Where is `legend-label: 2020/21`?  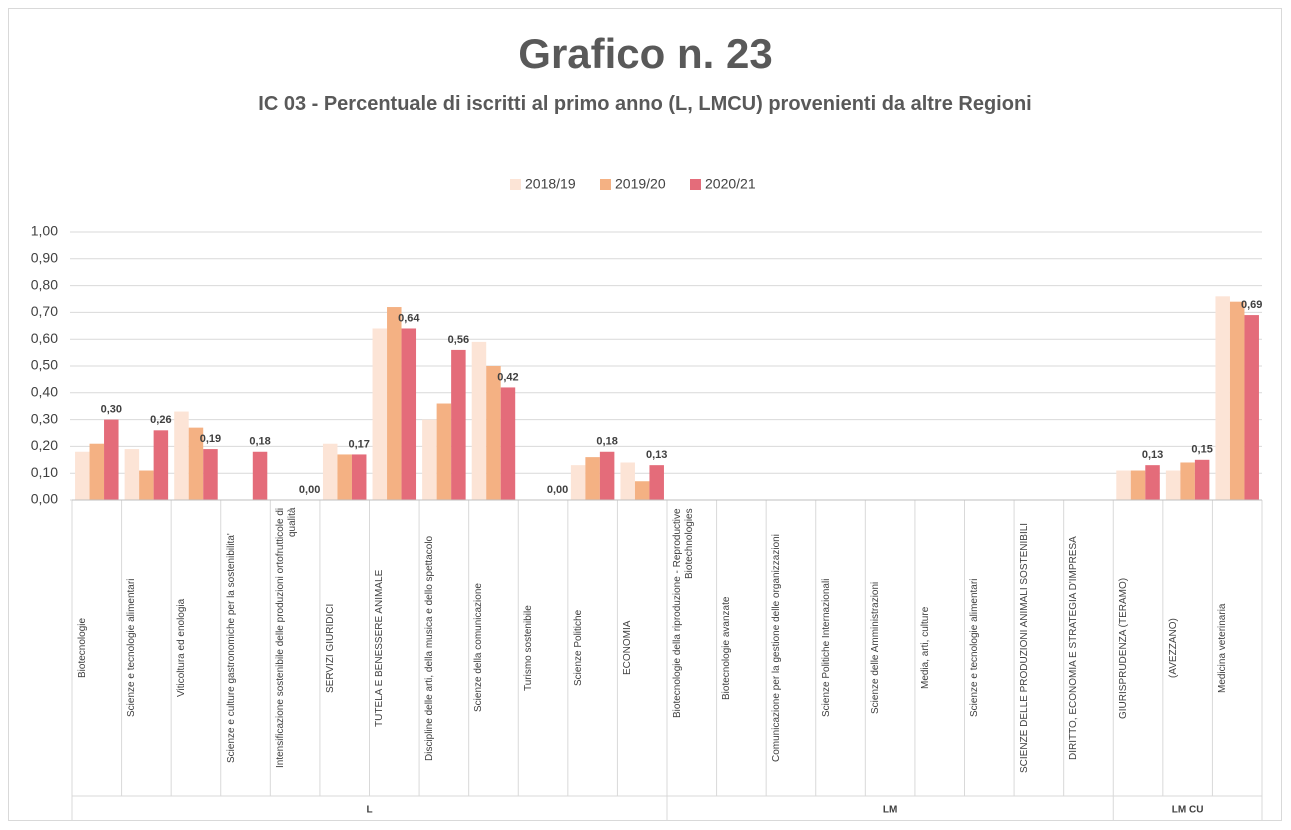
legend-label: 2020/21 is located at coordinates (730, 184).